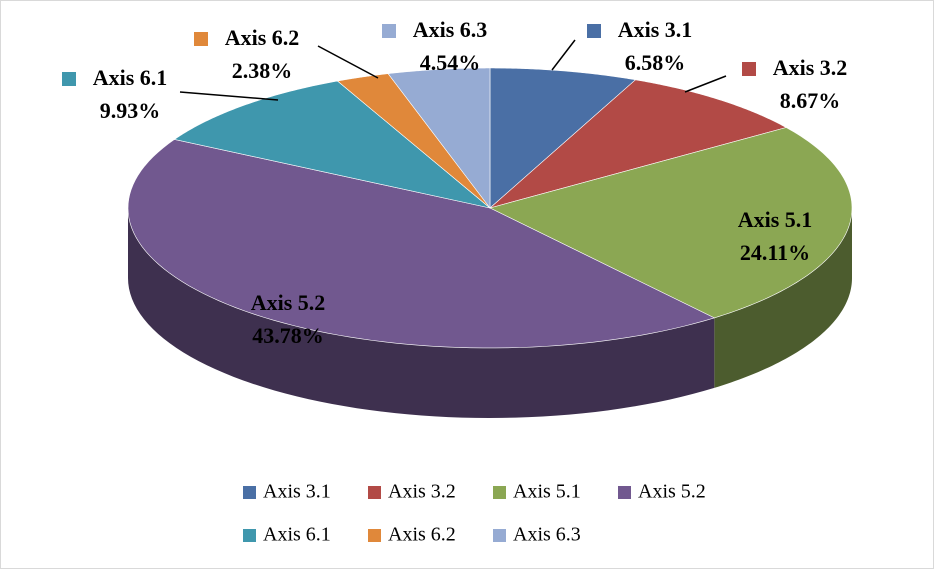  I want to click on legend-label: Axis 6.1, so click(297, 535).